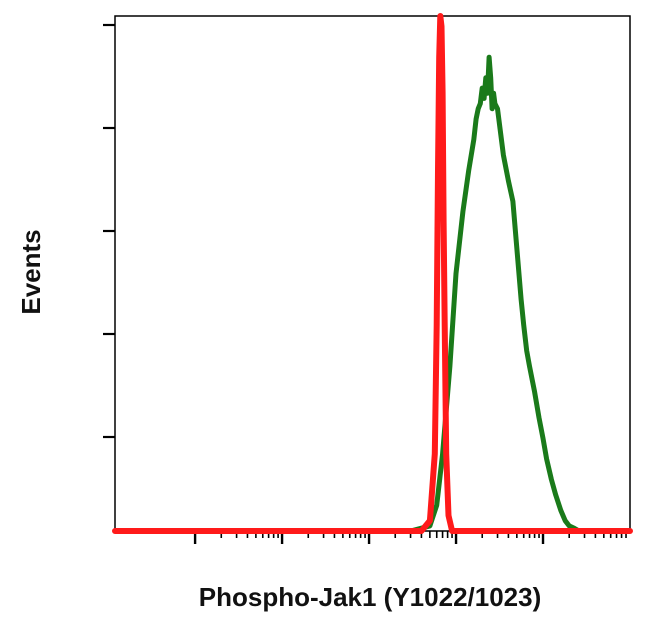 The width and height of the screenshot is (650, 643). I want to click on x-axis-label: Phospho-Jak1 (Y1022/1023), so click(370, 597).